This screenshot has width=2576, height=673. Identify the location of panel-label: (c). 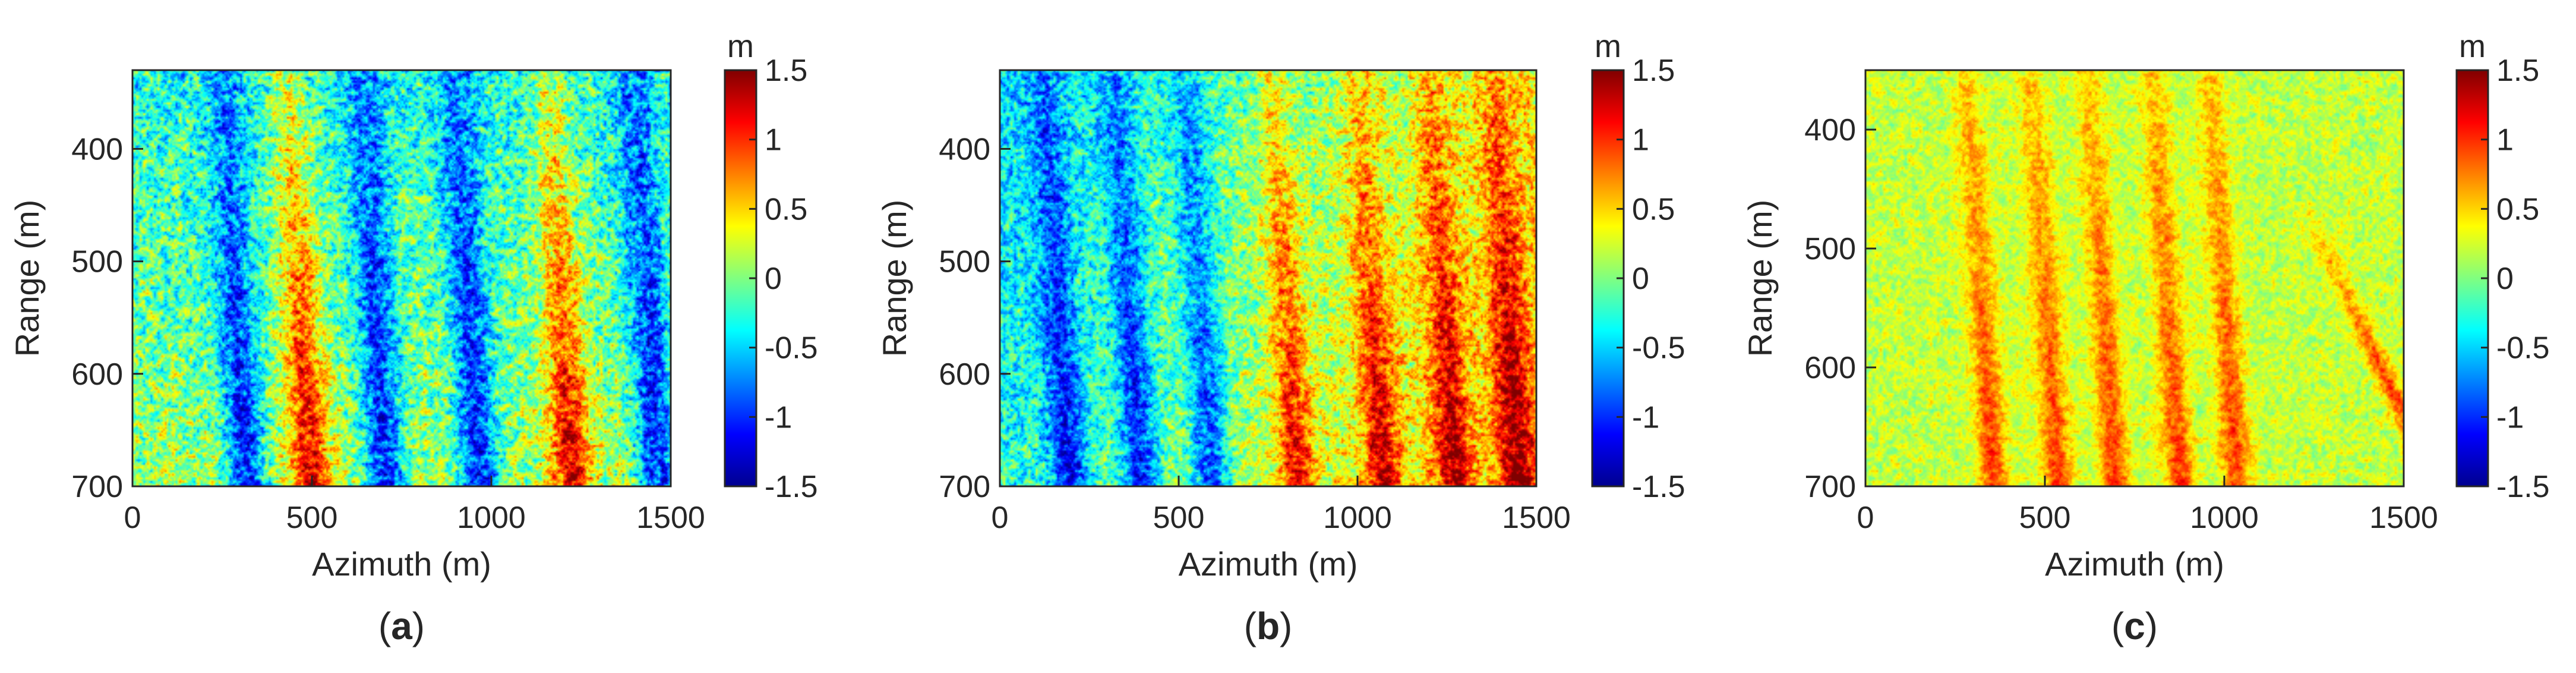
(2134, 626).